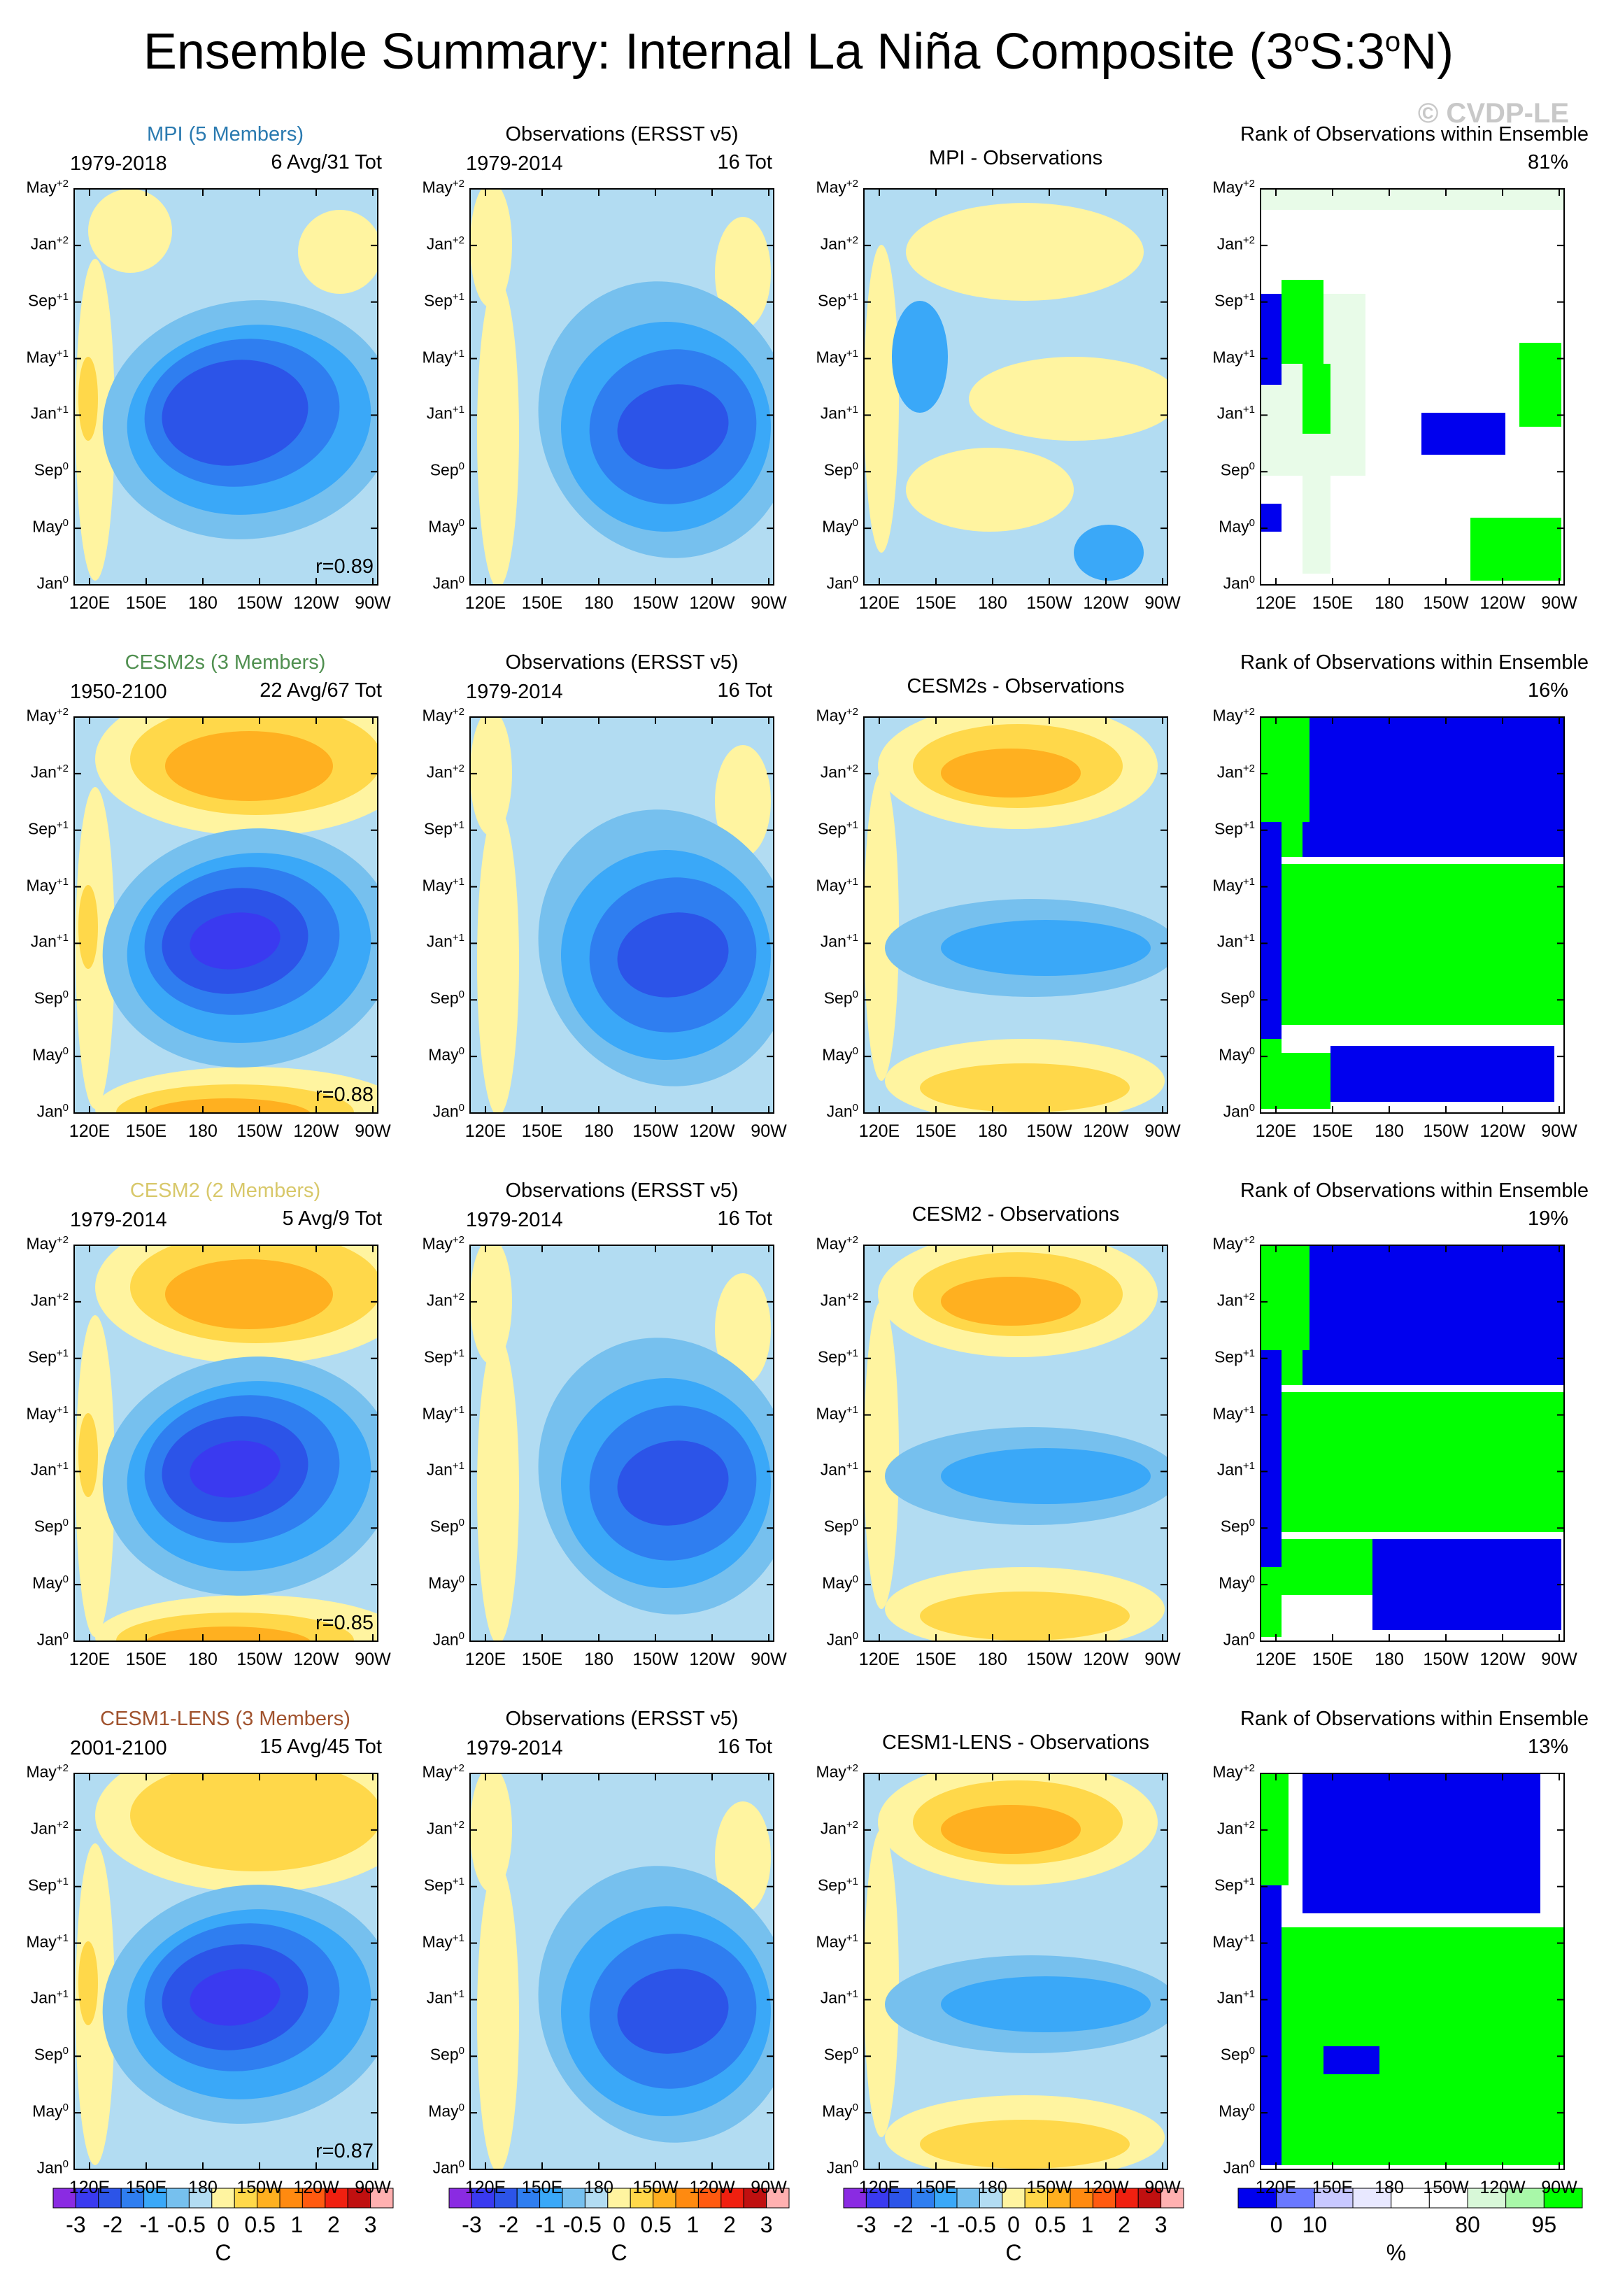 The image size is (1597, 2296). What do you see at coordinates (47, 1413) in the screenshot?
I see `y-tick-label: May+1` at bounding box center [47, 1413].